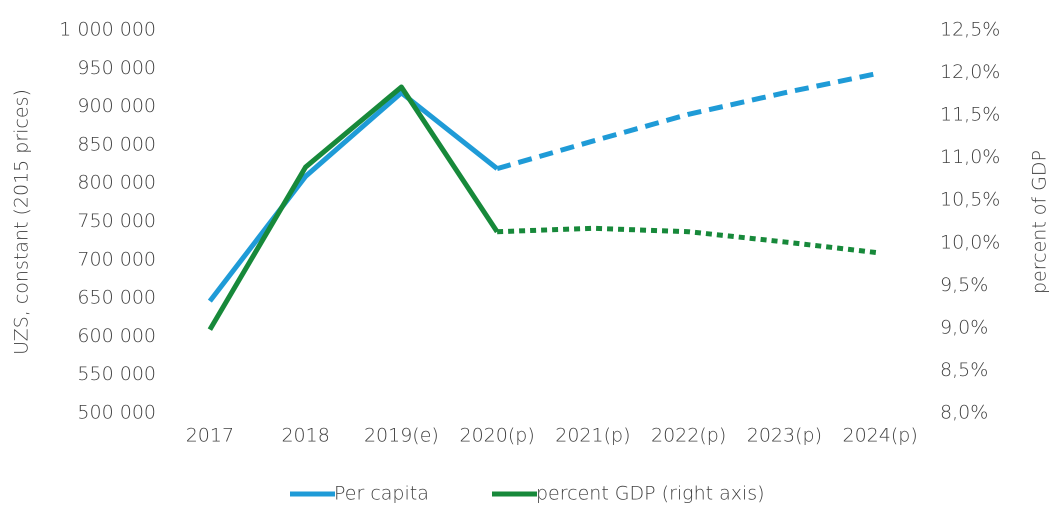 The image size is (1053, 511). Describe the element at coordinates (592, 436) in the screenshot. I see `x-tick-label: 2021(p)` at that location.